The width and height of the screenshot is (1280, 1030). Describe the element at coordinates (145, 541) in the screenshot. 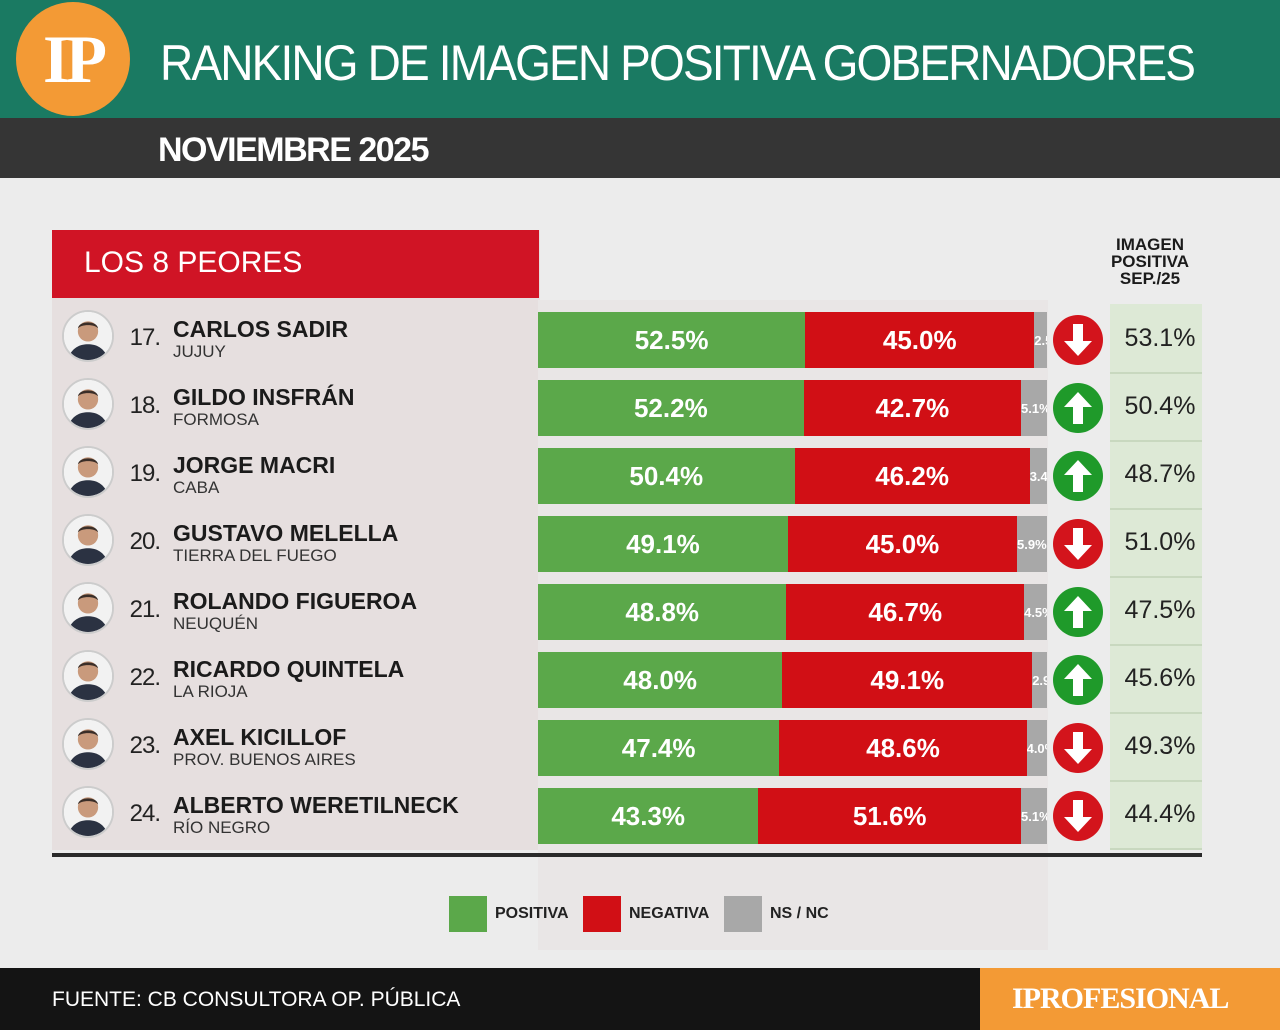

I see `rank-number: 20.` at that location.